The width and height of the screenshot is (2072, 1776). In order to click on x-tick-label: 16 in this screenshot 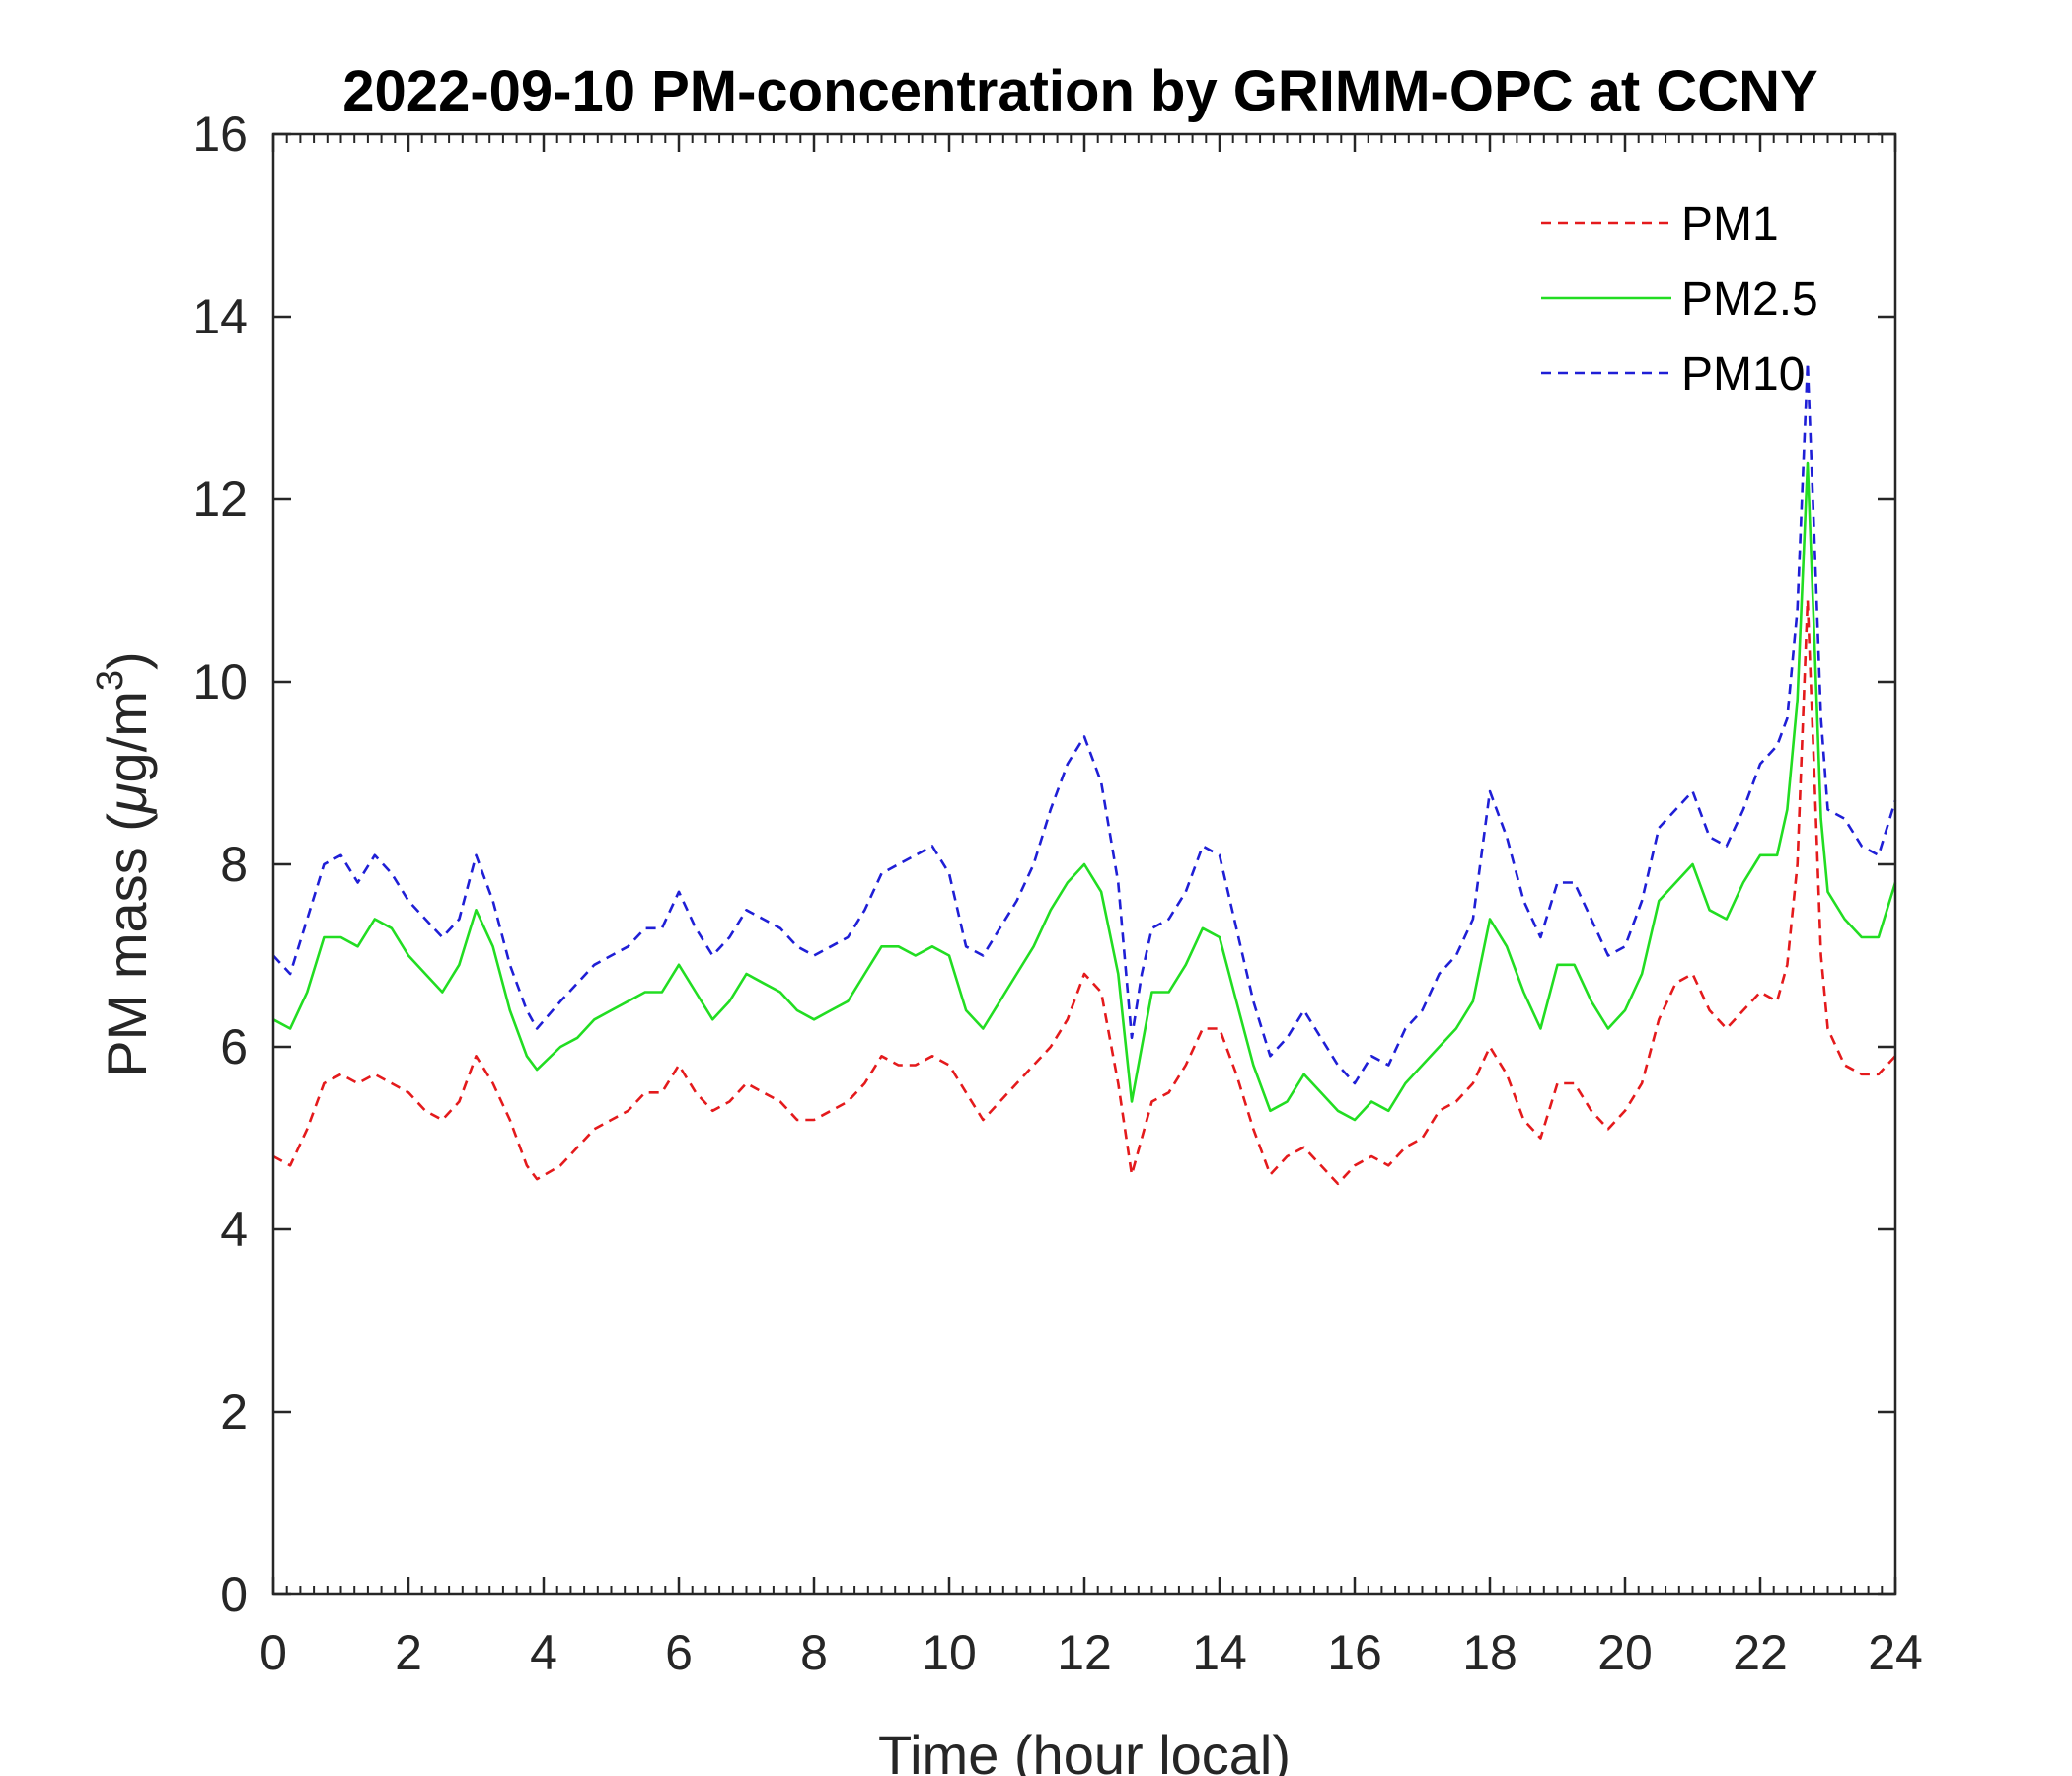, I will do `click(1355, 1653)`.